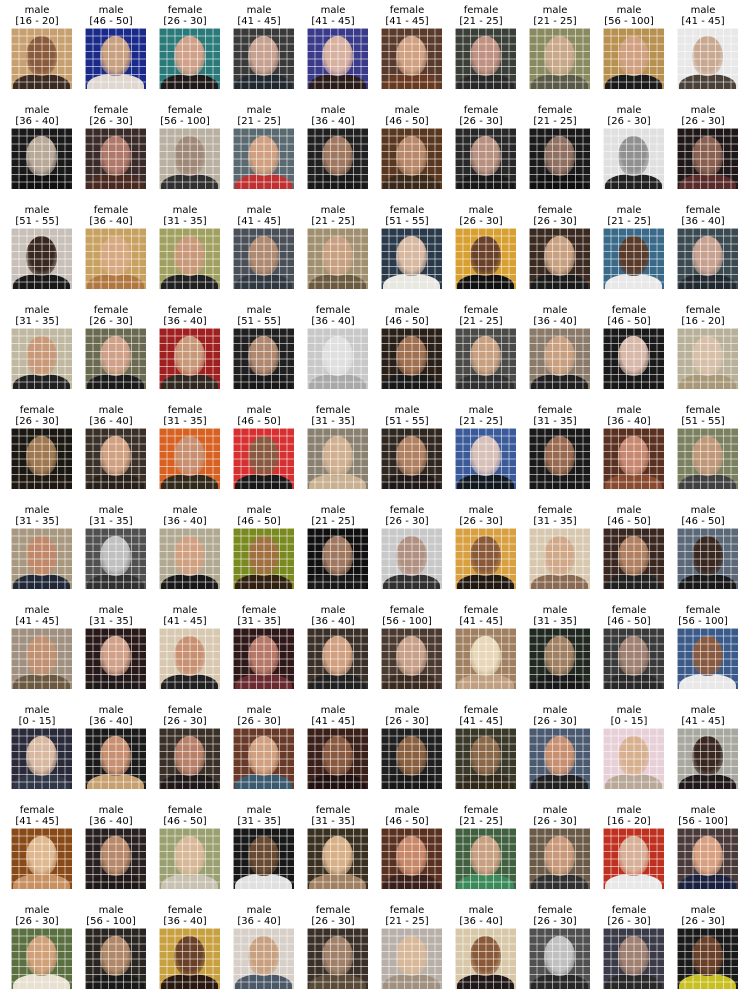 This screenshot has height=993, width=749. Describe the element at coordinates (481, 745) in the screenshot. I see `face-cell: female [41 - 45]` at that location.